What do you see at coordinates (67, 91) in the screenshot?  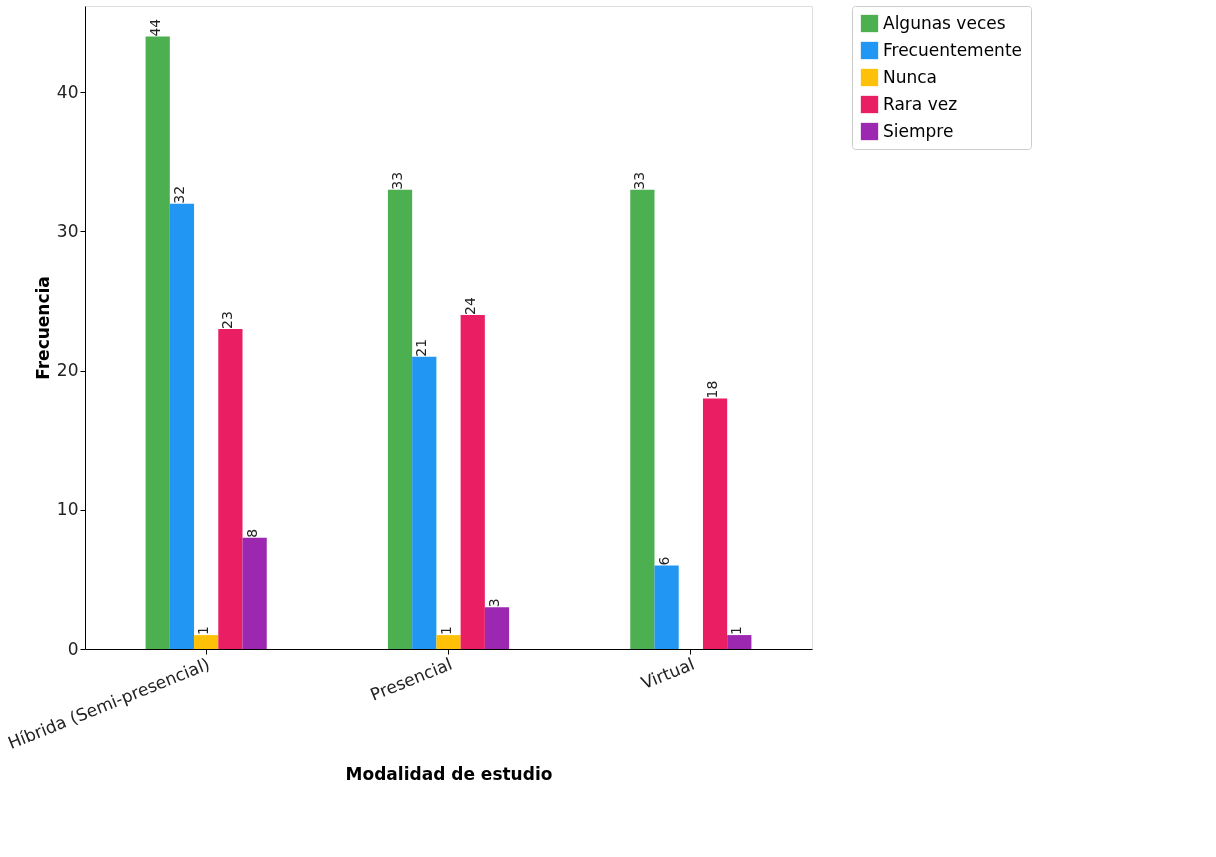 I see `y-tick-label: 40` at bounding box center [67, 91].